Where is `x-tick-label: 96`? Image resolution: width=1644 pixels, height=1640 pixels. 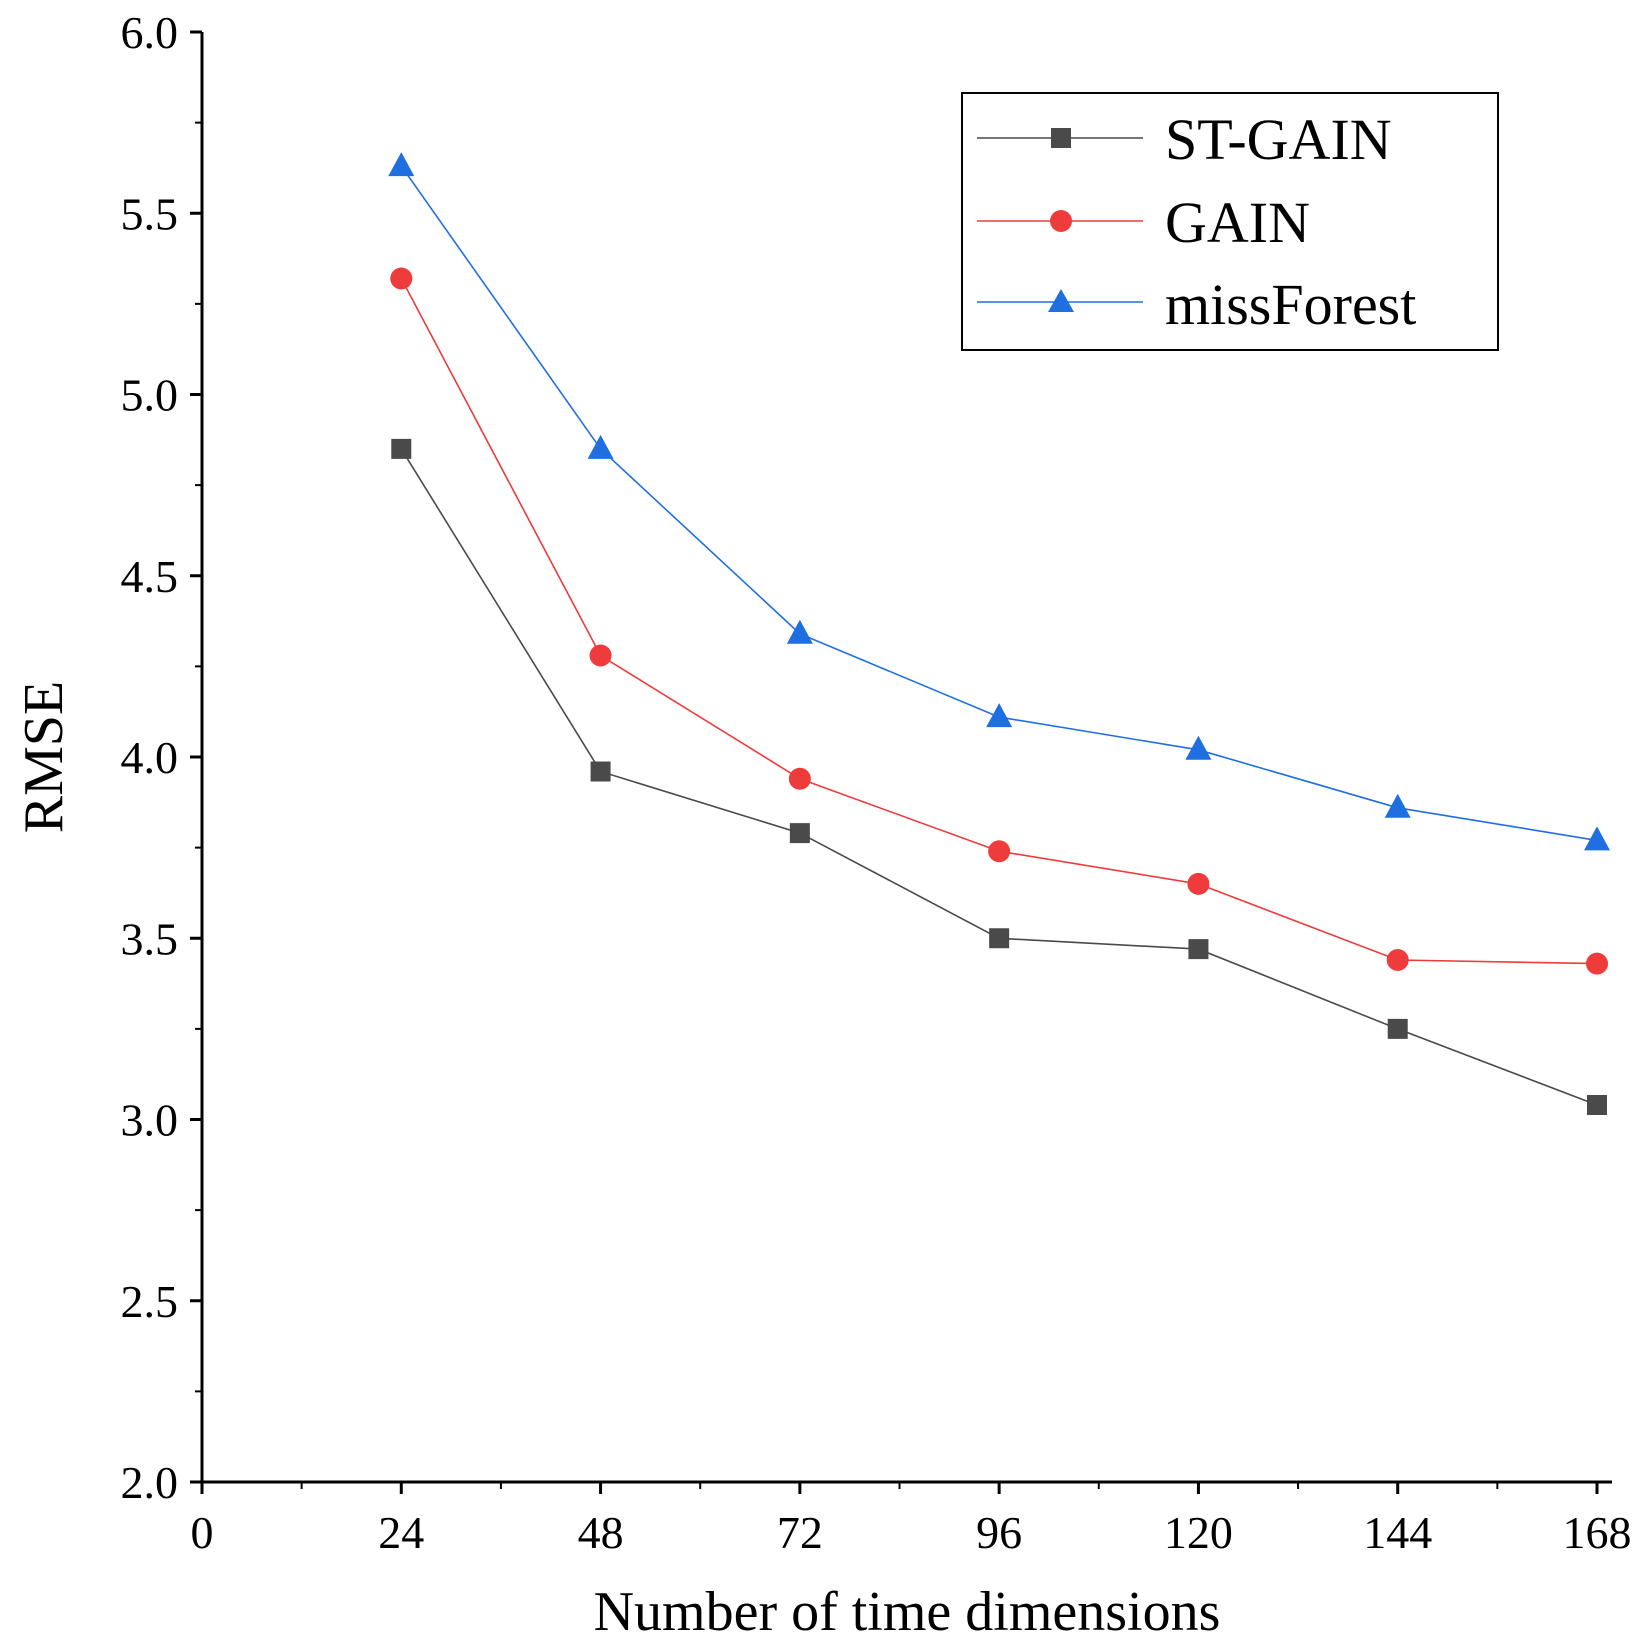 x-tick-label: 96 is located at coordinates (999, 1532).